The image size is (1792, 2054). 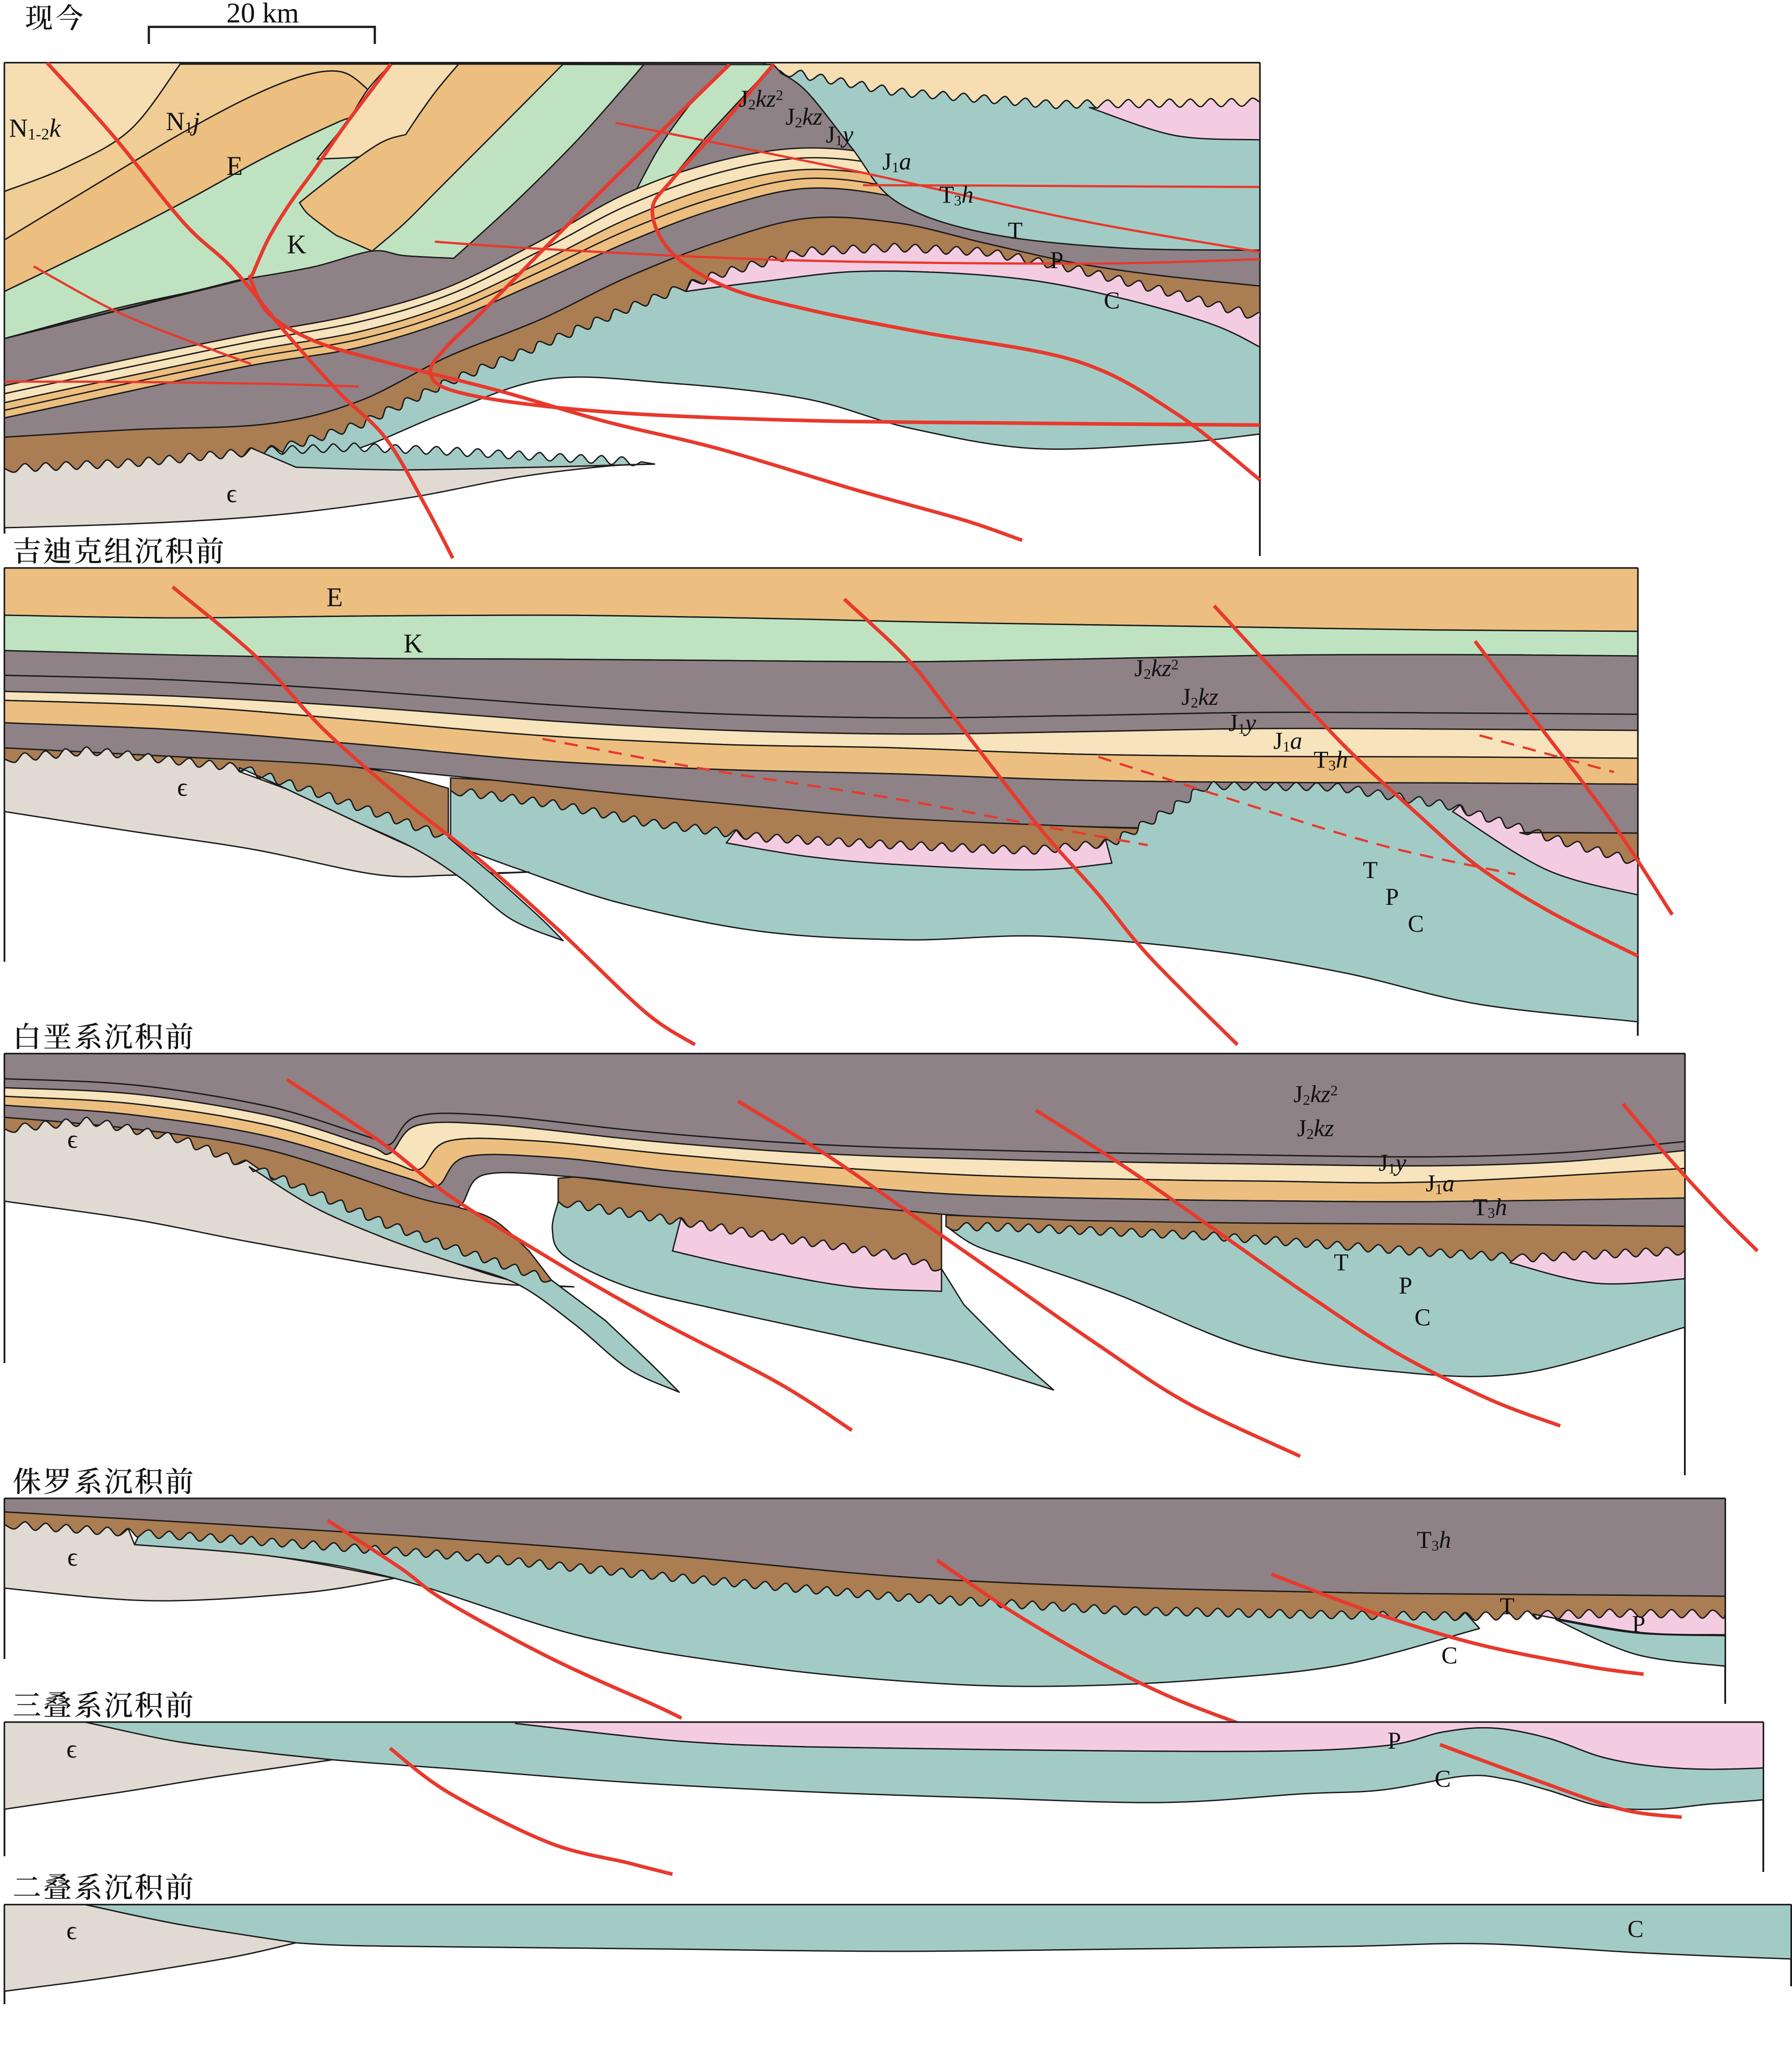 What do you see at coordinates (35, 128) in the screenshot?
I see `svg-text: N1-2k` at bounding box center [35, 128].